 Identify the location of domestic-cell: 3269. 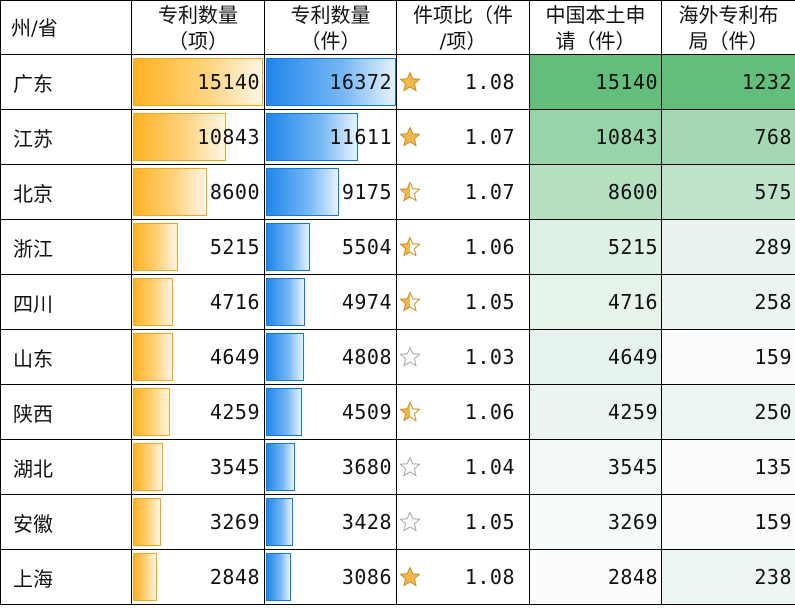
(596, 522).